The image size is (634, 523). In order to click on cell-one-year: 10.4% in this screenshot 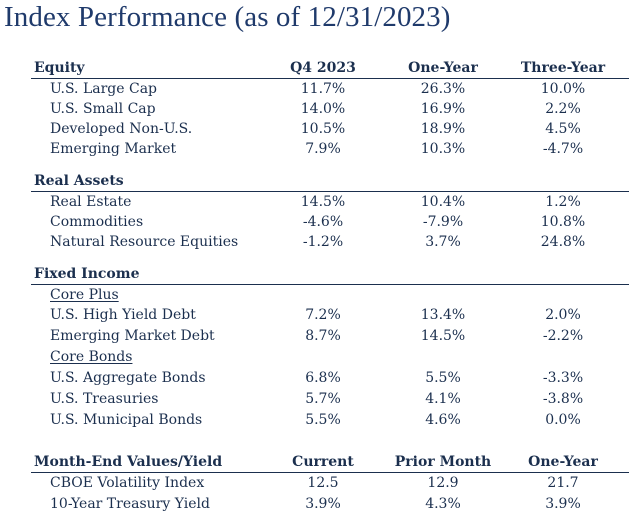, I will do `click(443, 202)`.